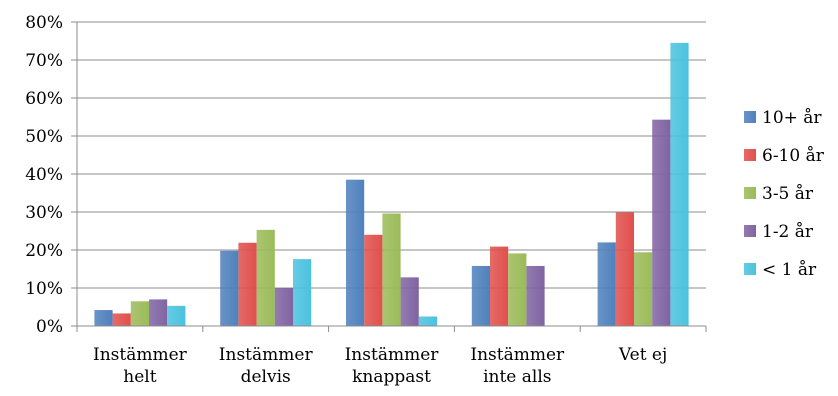 This screenshot has height=396, width=838. I want to click on legend-label: 10+ år, so click(792, 118).